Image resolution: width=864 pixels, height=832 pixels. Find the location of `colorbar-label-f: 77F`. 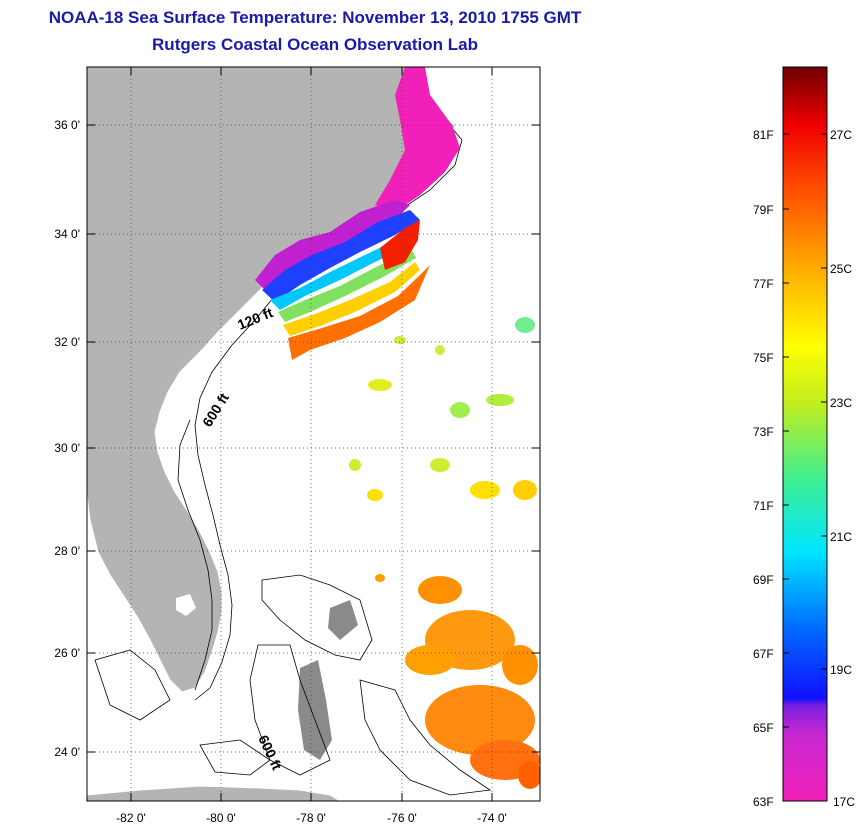

colorbar-label-f: 77F is located at coordinates (763, 284).